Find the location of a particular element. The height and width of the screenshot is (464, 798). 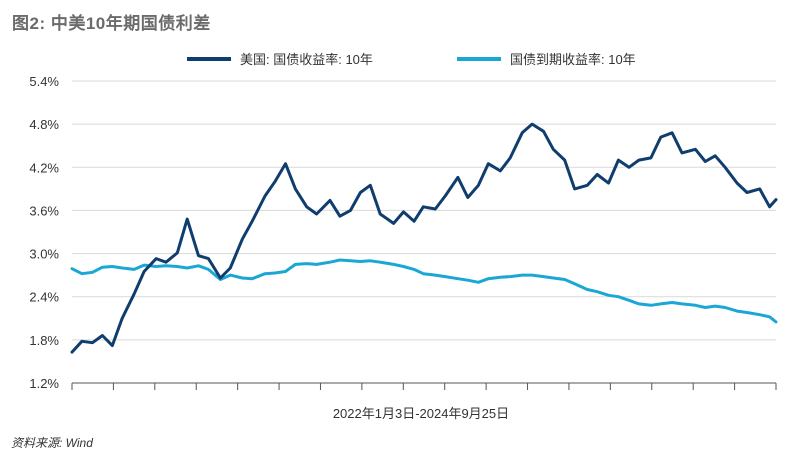

legend-swatch-cn-10y is located at coordinates (479, 58).